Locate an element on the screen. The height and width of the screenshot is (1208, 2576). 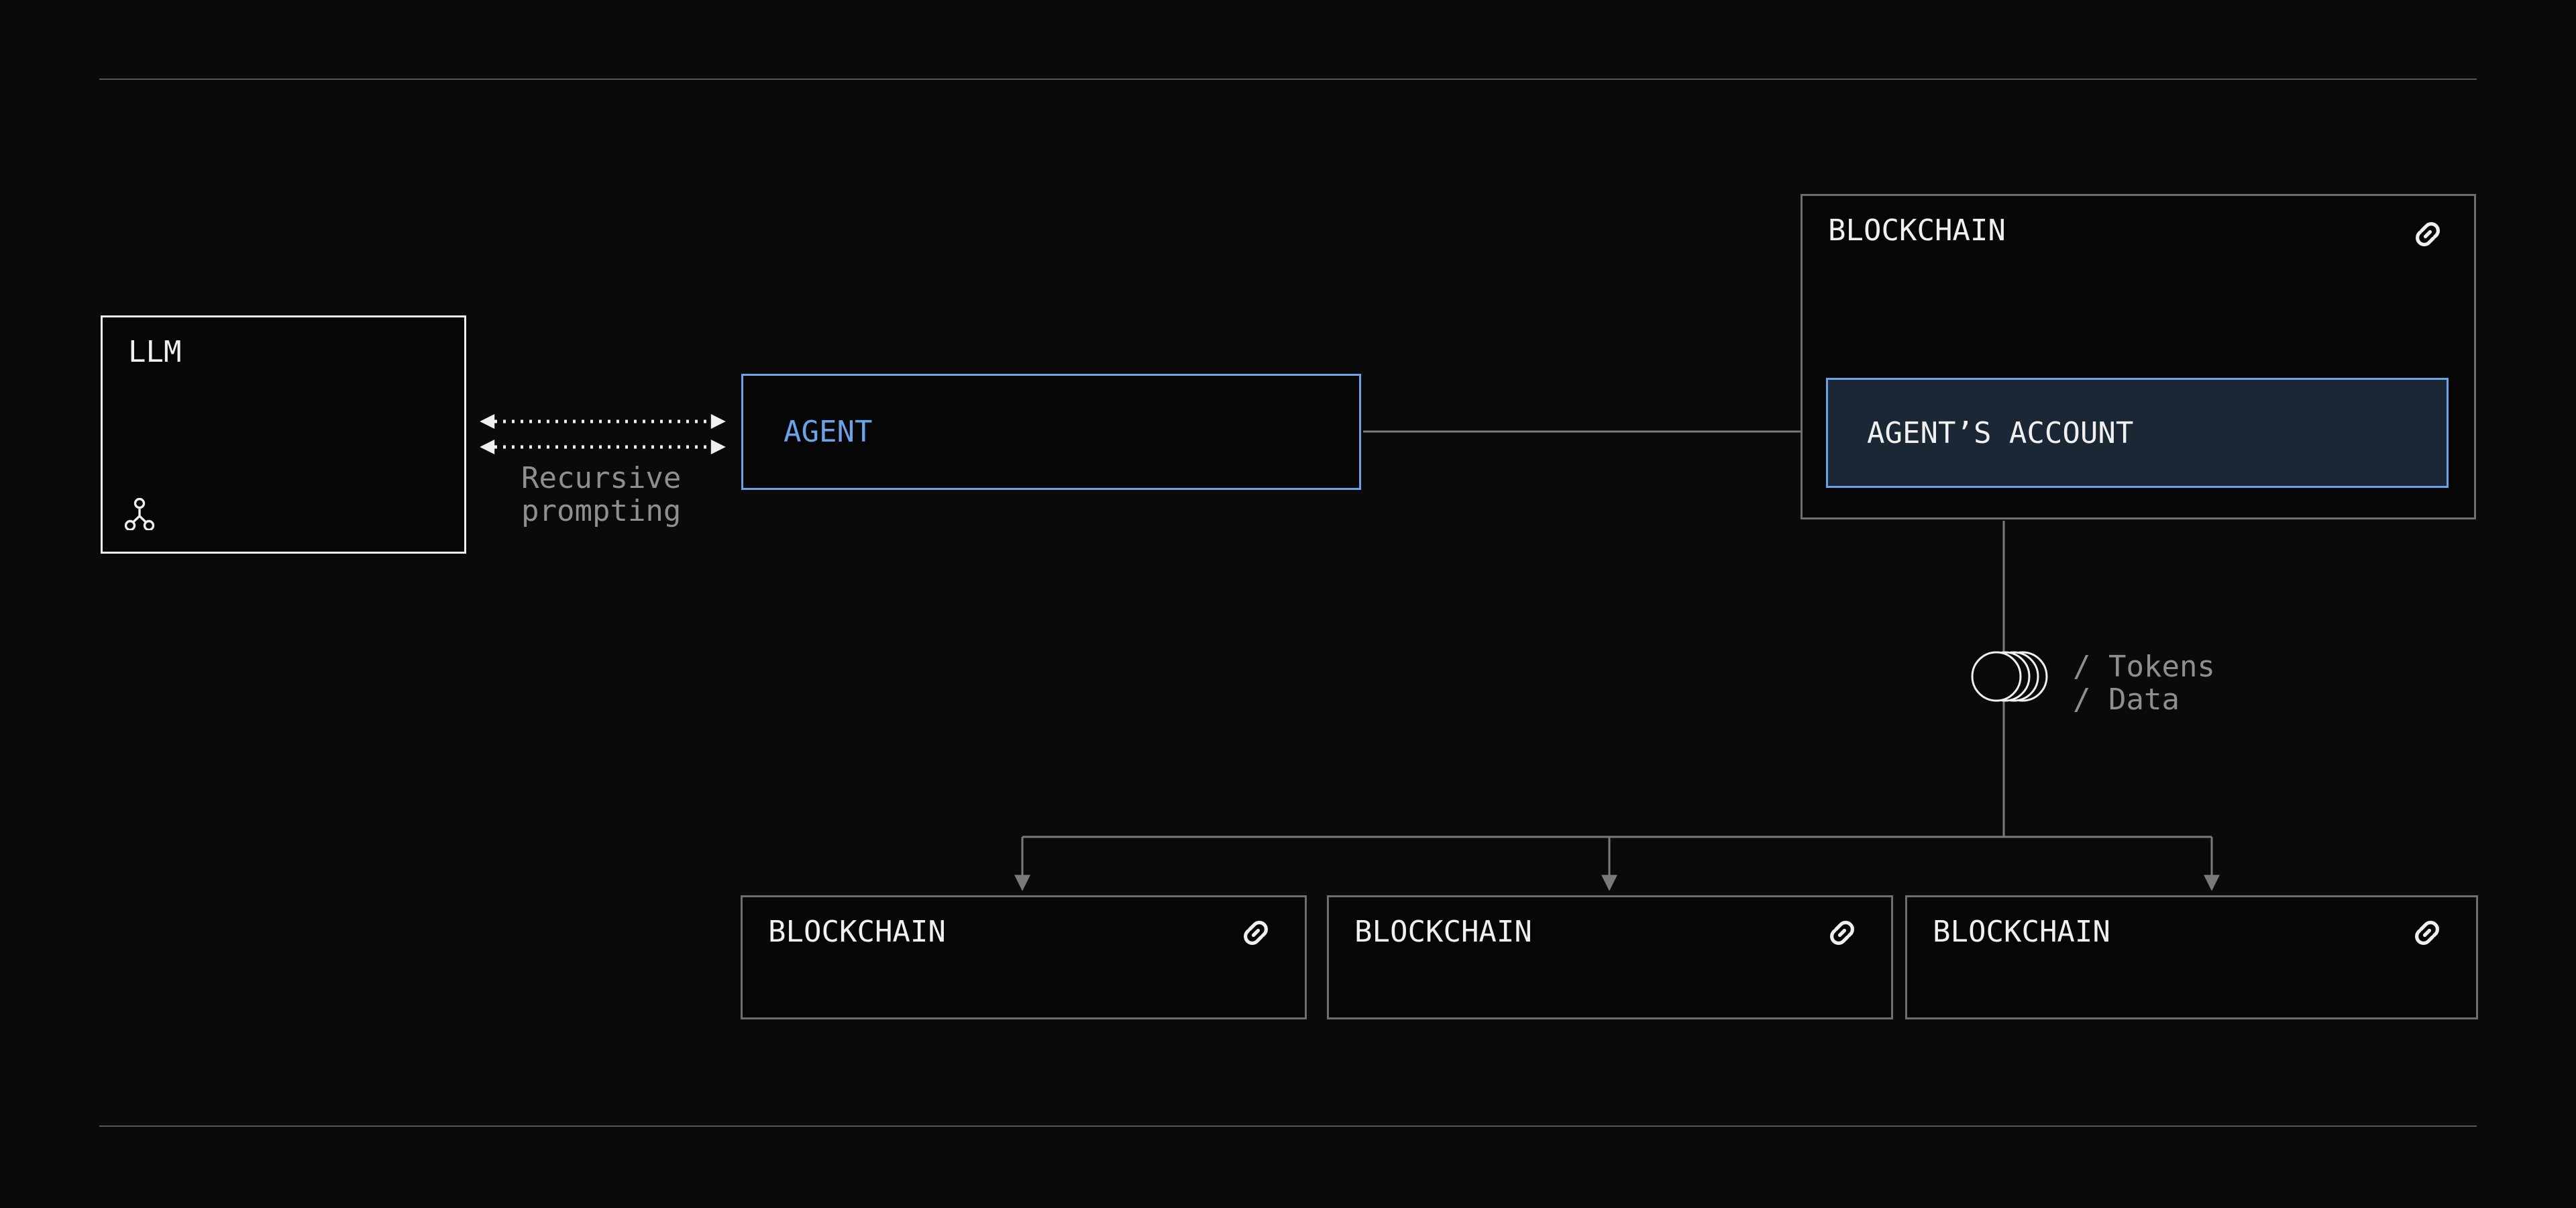
blockchain-box-1: BLOCKCHAIN is located at coordinates (1024, 957).